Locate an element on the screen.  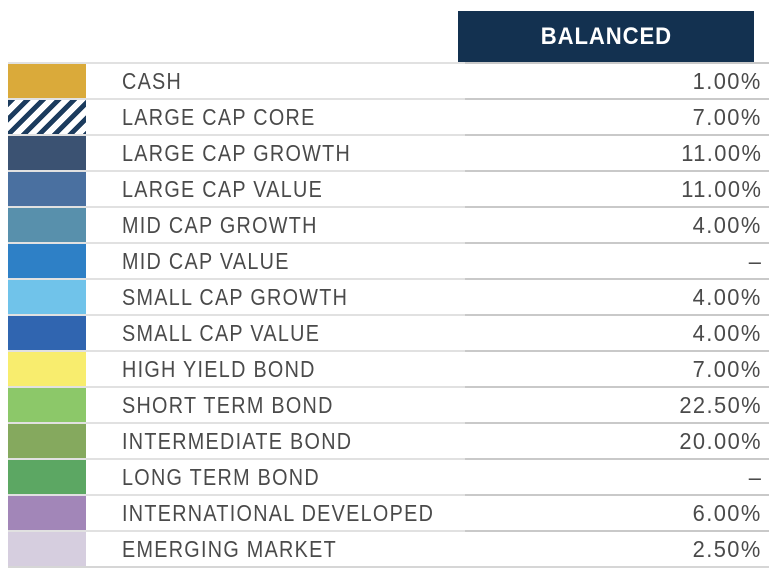
column-header-label: BALANCED is located at coordinates (606, 36).